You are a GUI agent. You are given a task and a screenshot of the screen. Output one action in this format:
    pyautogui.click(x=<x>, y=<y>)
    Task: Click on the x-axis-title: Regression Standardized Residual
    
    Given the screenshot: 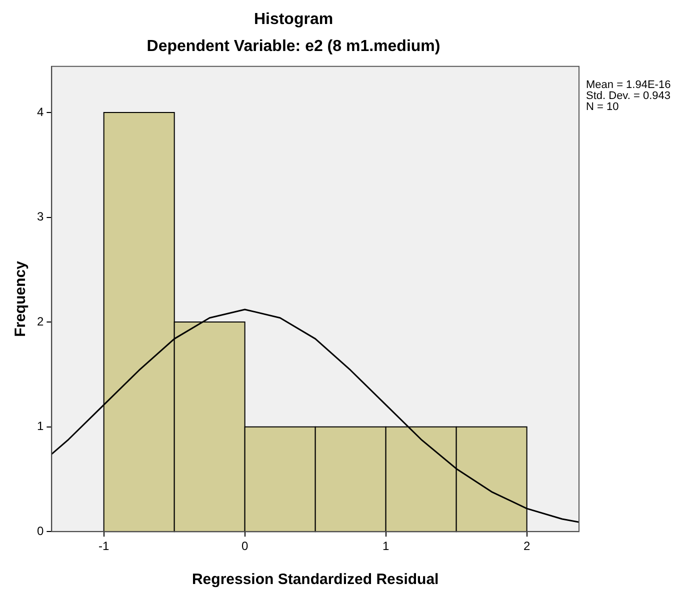 What is the action you would take?
    pyautogui.click(x=315, y=579)
    